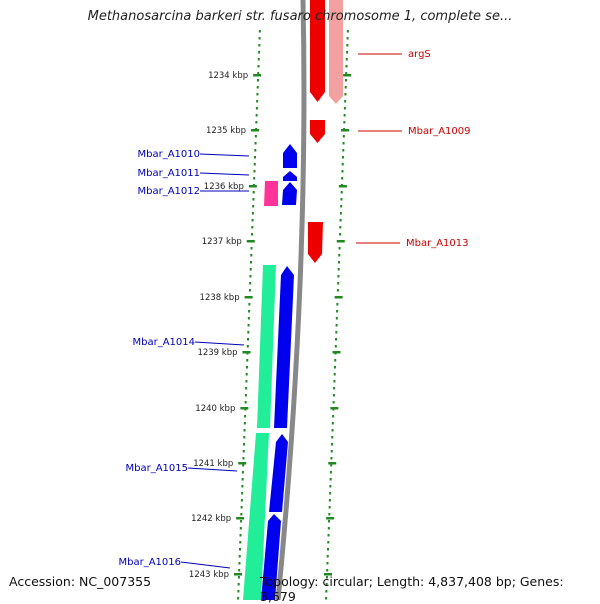 The height and width of the screenshot is (604, 600). Describe the element at coordinates (226, 131) in the screenshot. I see `tick-label: 1235 kbp` at that location.